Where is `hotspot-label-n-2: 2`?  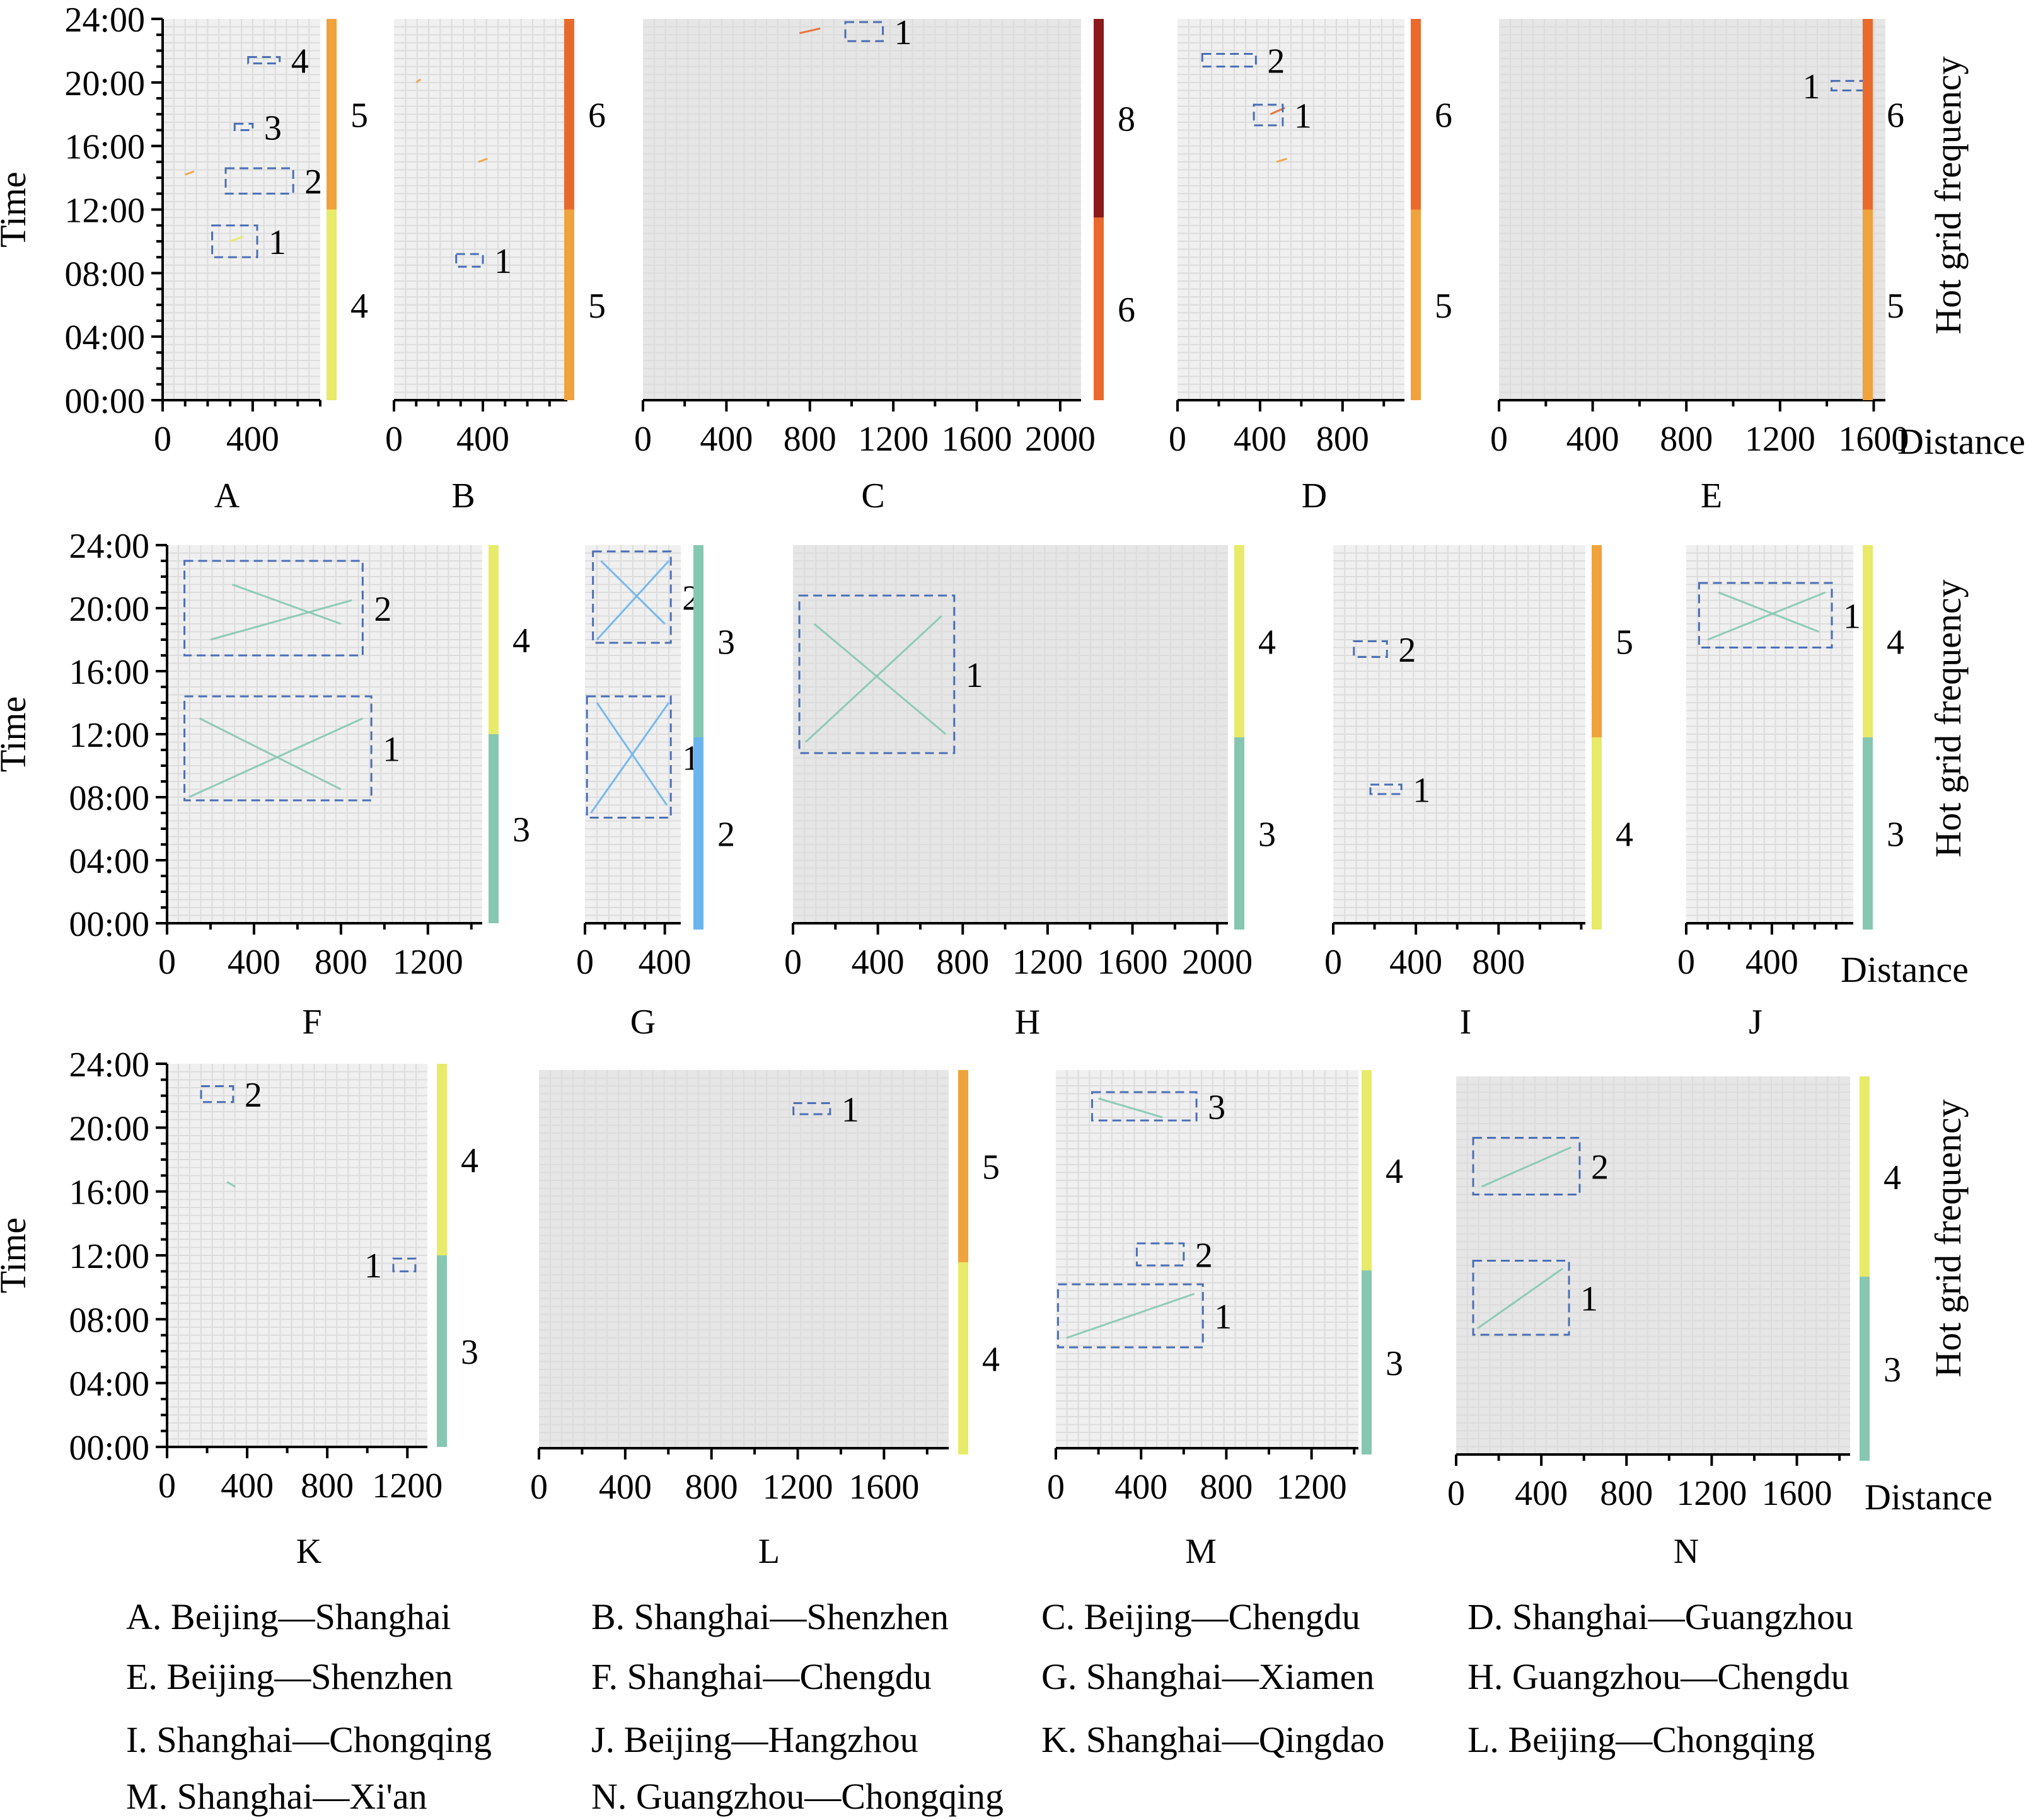
hotspot-label-n-2: 2 is located at coordinates (1600, 1167).